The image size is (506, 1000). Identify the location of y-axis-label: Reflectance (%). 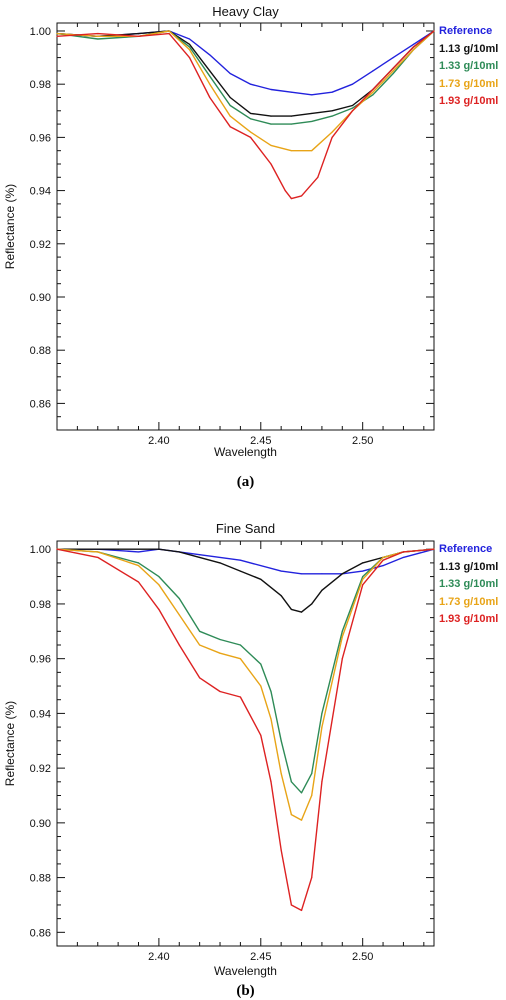
(10, 226).